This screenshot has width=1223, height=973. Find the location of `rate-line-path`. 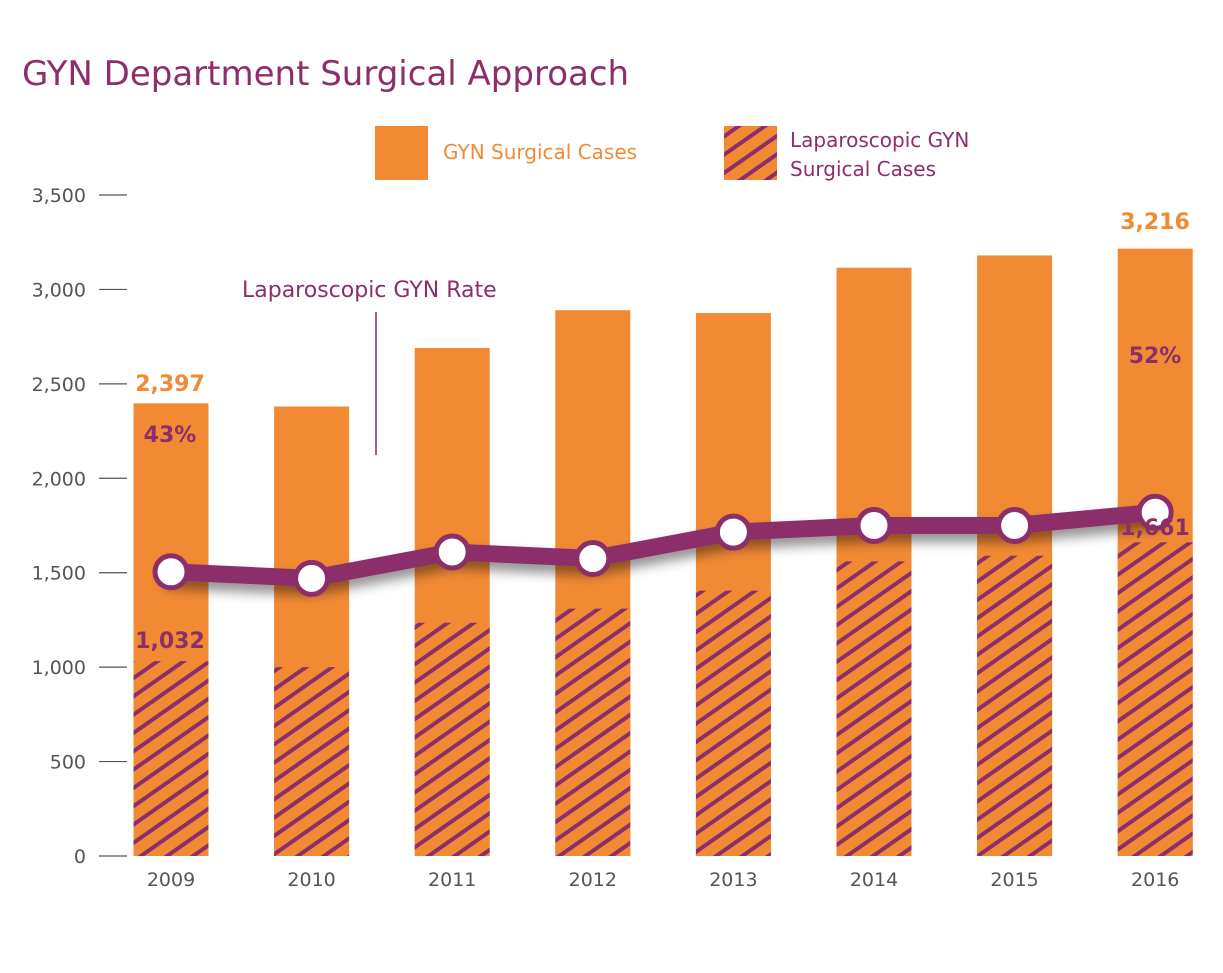

rate-line-path is located at coordinates (663, 545).